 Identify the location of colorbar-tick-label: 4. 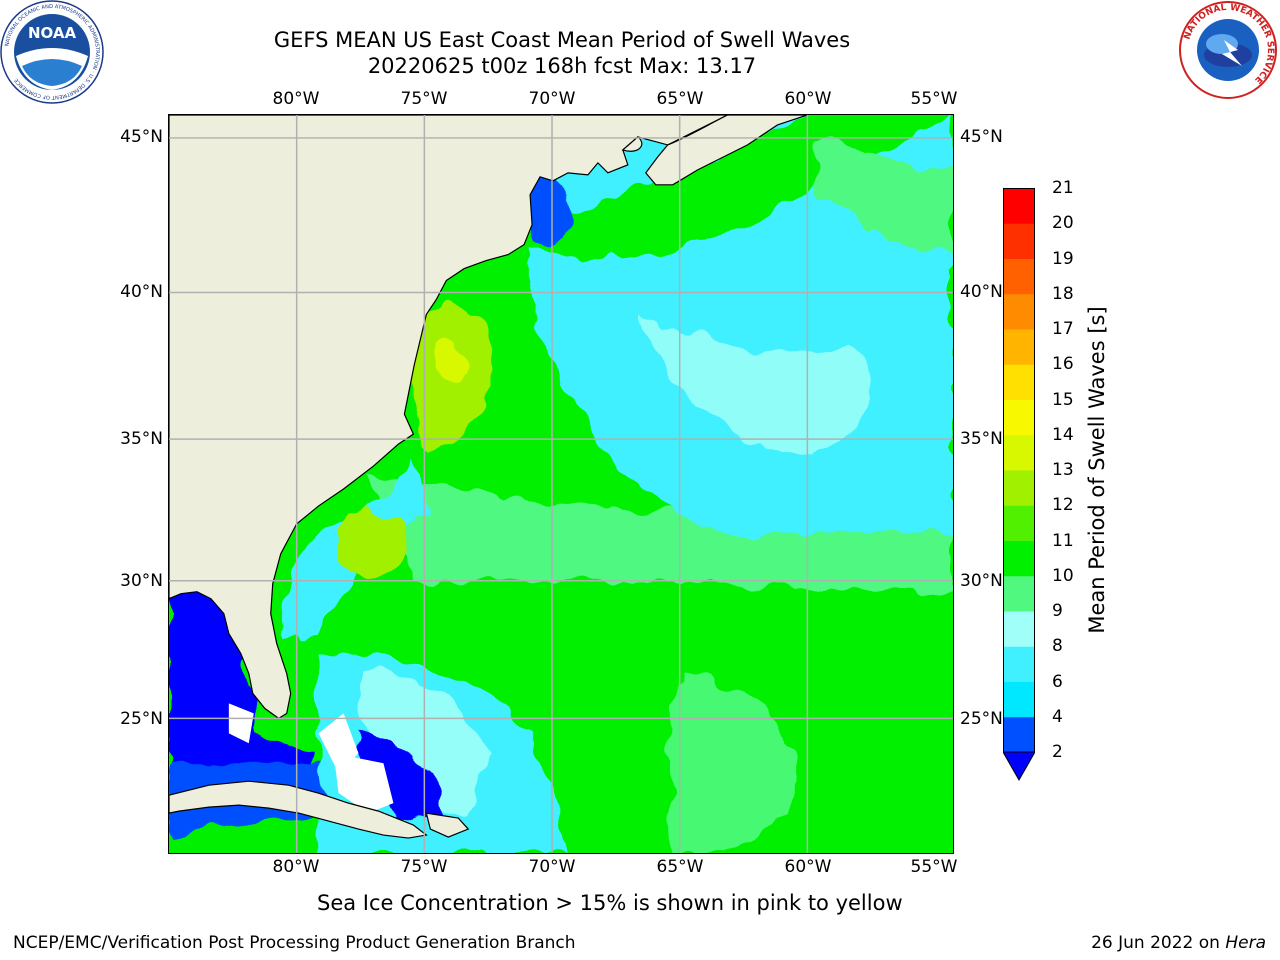
(1057, 716).